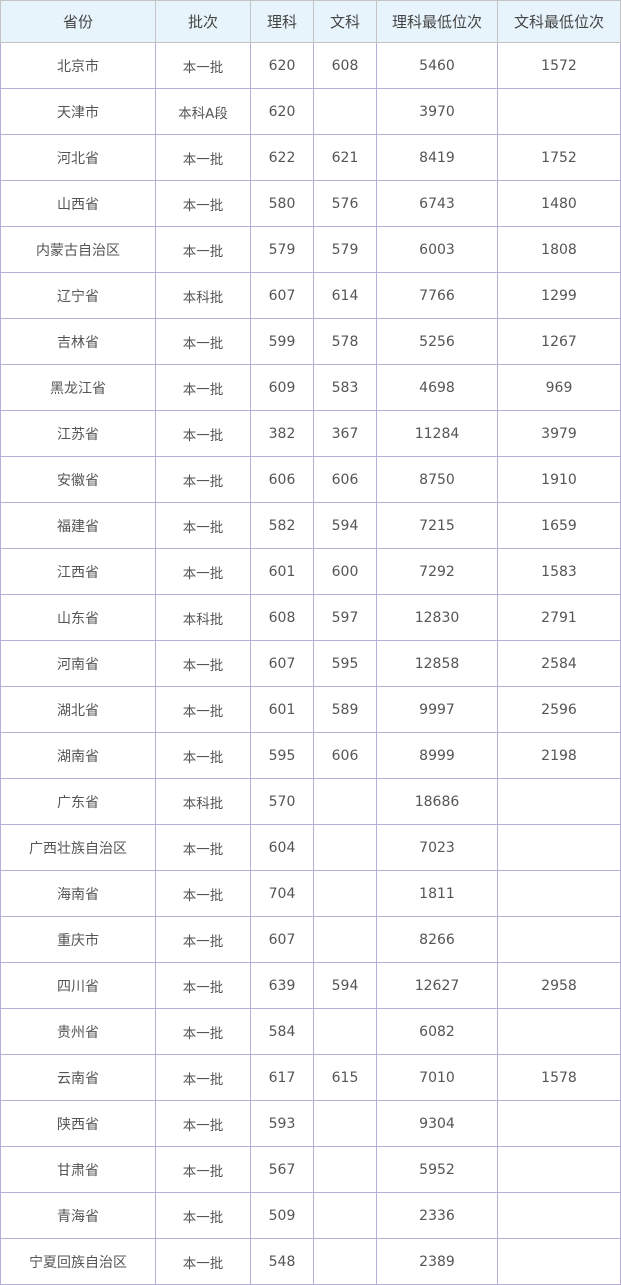  Describe the element at coordinates (310, 985) in the screenshot. I see `table-row: 四川省 本一批 639 594 12627 2958` at that location.